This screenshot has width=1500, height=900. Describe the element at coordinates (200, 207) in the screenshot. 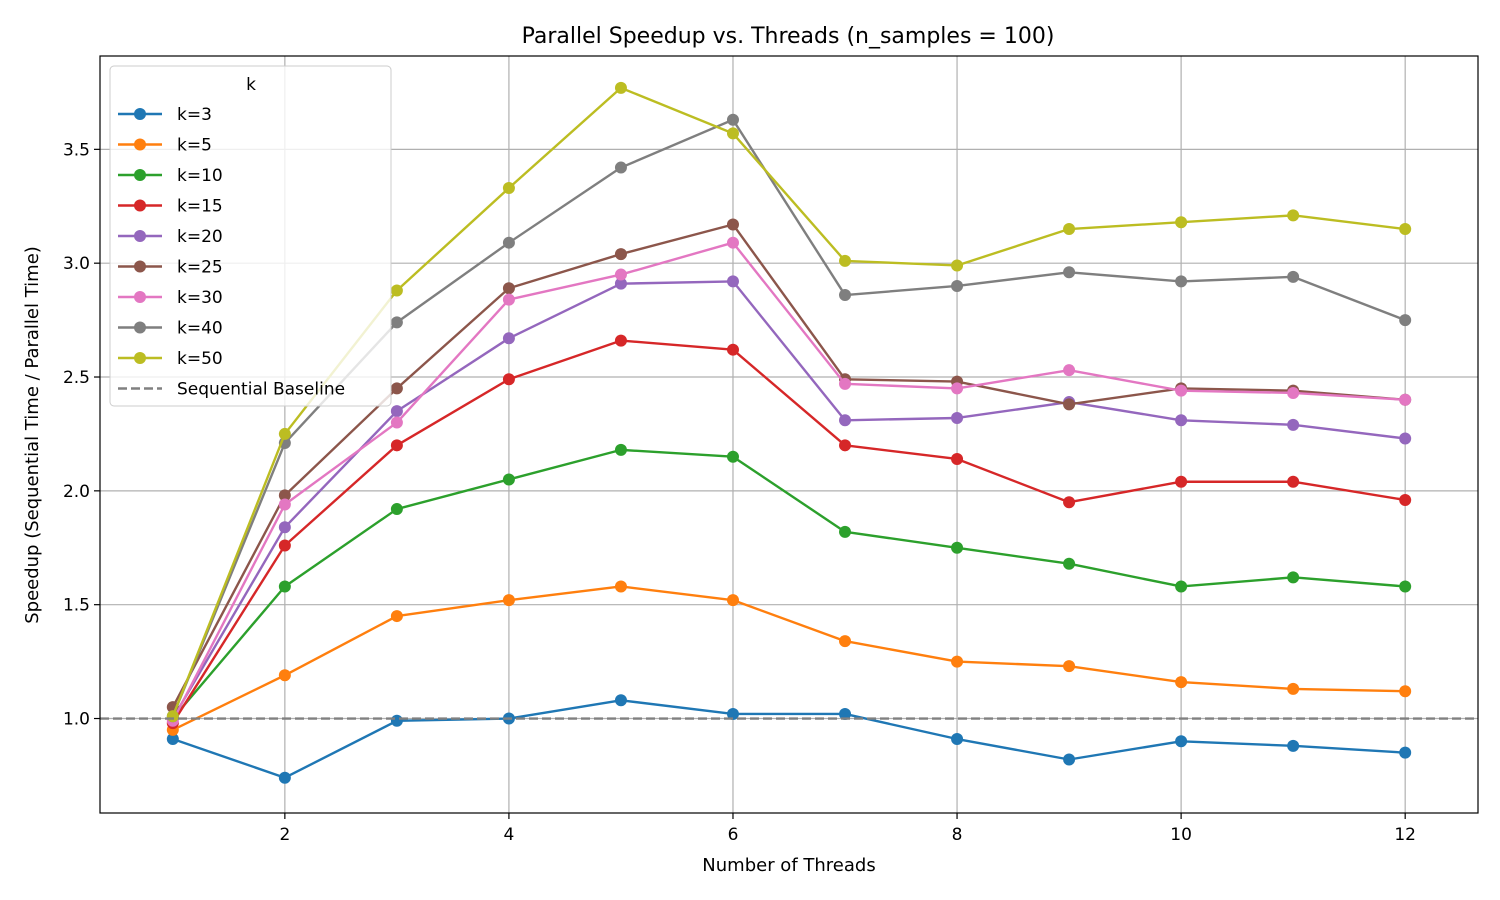

I see `legend-label: k=15` at that location.